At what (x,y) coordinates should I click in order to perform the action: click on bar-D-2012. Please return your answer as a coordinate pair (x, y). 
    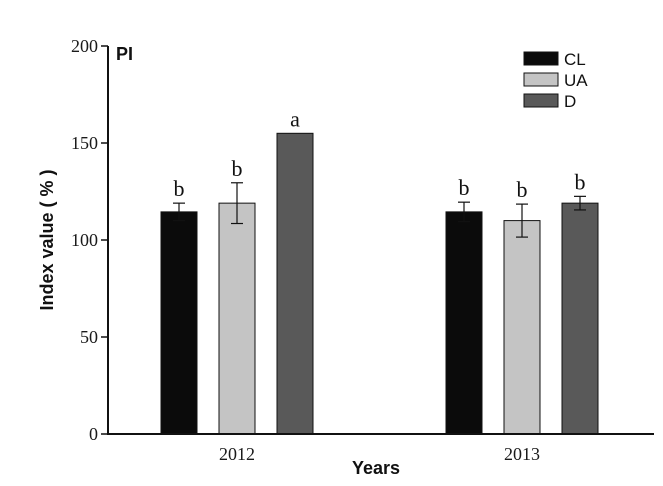
    Looking at the image, I should click on (295, 283).